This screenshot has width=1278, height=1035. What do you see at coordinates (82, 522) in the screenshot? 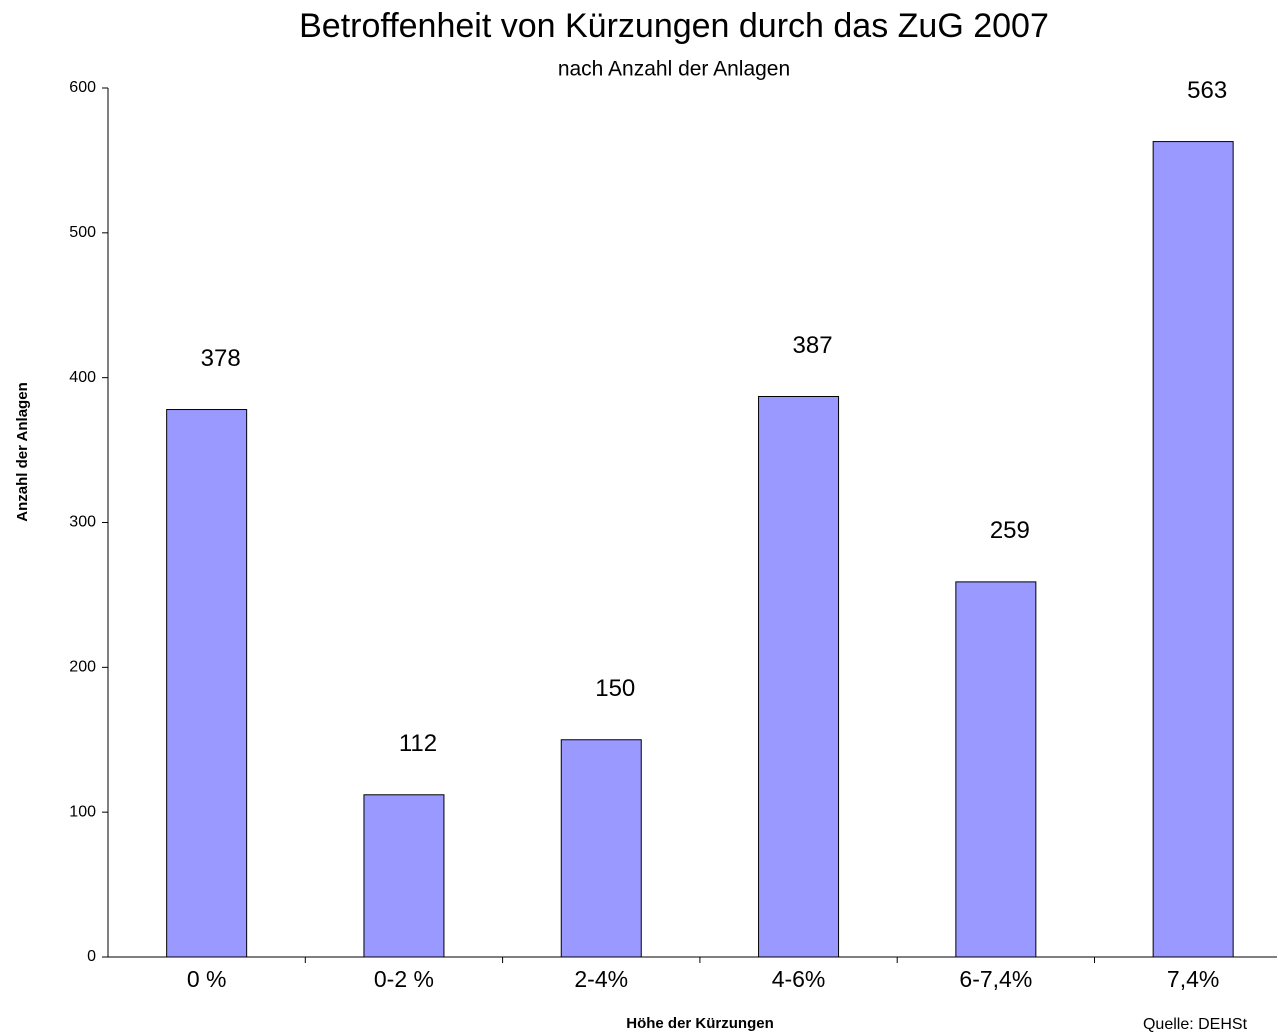
I see `y-tick-label: 300` at bounding box center [82, 522].